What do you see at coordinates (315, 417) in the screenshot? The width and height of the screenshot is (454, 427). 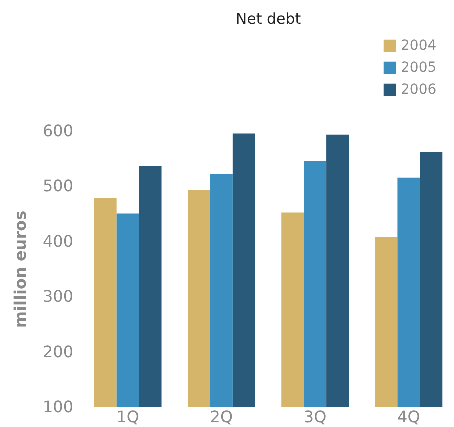 I see `x-tick-label: 3Q` at bounding box center [315, 417].